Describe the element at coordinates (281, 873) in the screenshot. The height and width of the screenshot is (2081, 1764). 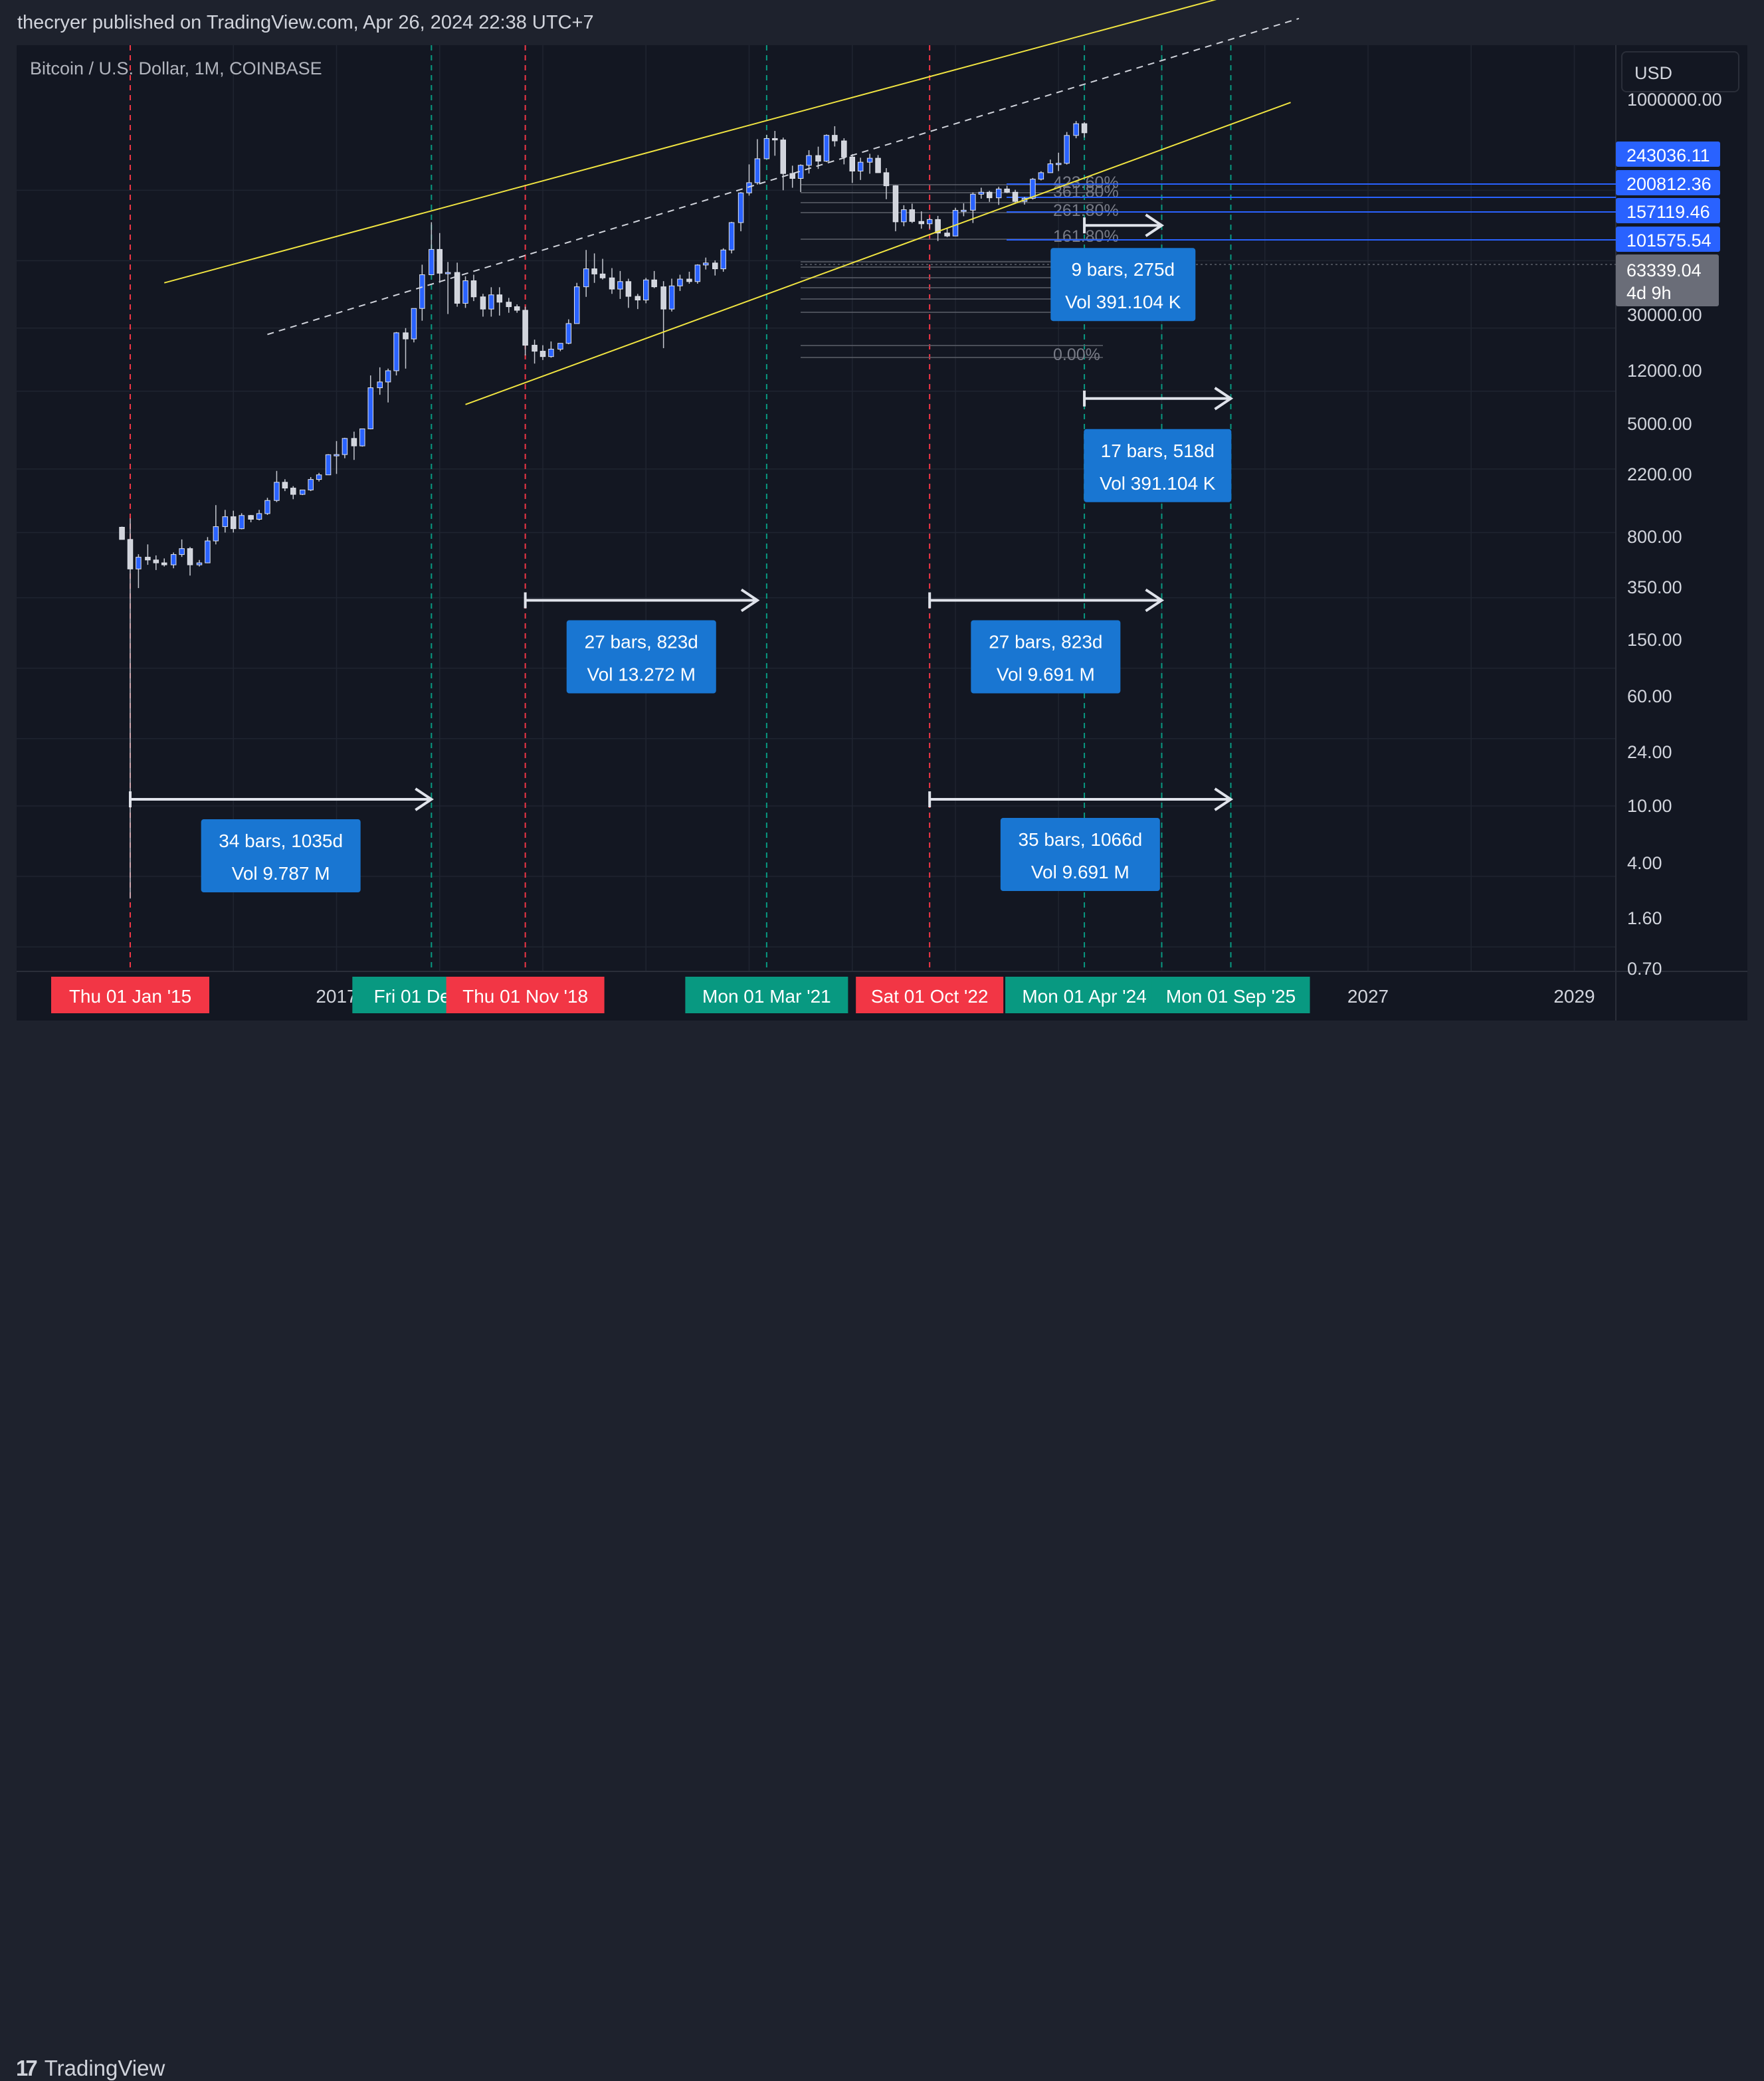
I see `measure-volume-label: Vol 9.787 M` at that location.